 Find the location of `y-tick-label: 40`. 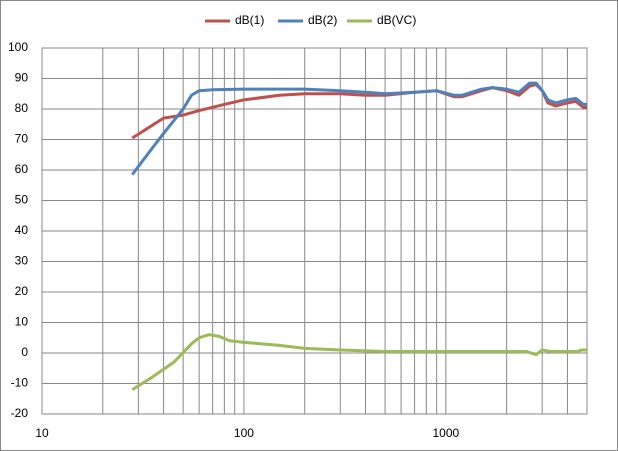

y-tick-label: 40 is located at coordinates (22, 230).